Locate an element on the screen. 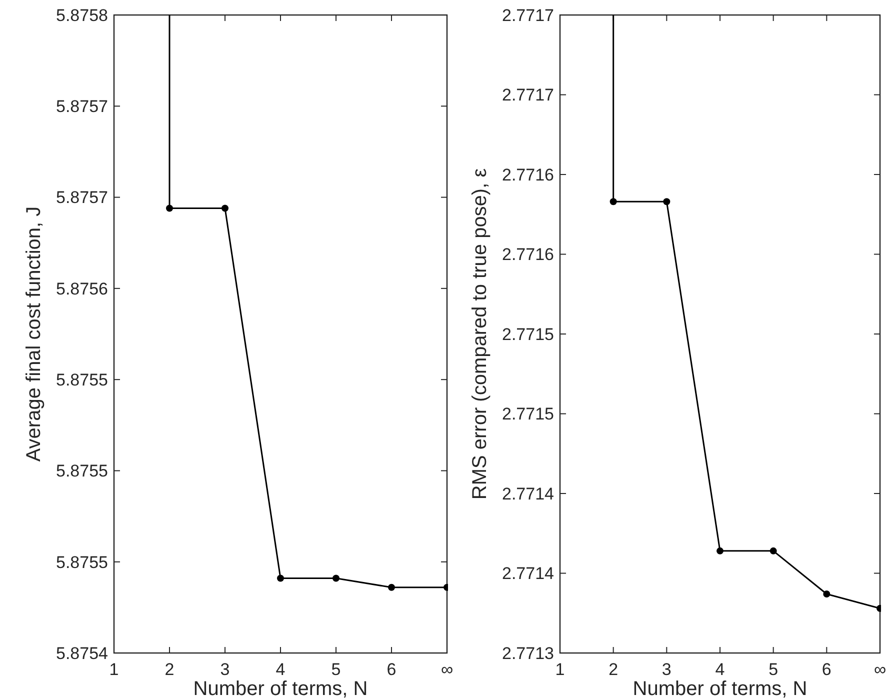 Image resolution: width=896 pixels, height=699 pixels. y-tick-label: 2.7713 is located at coordinates (528, 653).